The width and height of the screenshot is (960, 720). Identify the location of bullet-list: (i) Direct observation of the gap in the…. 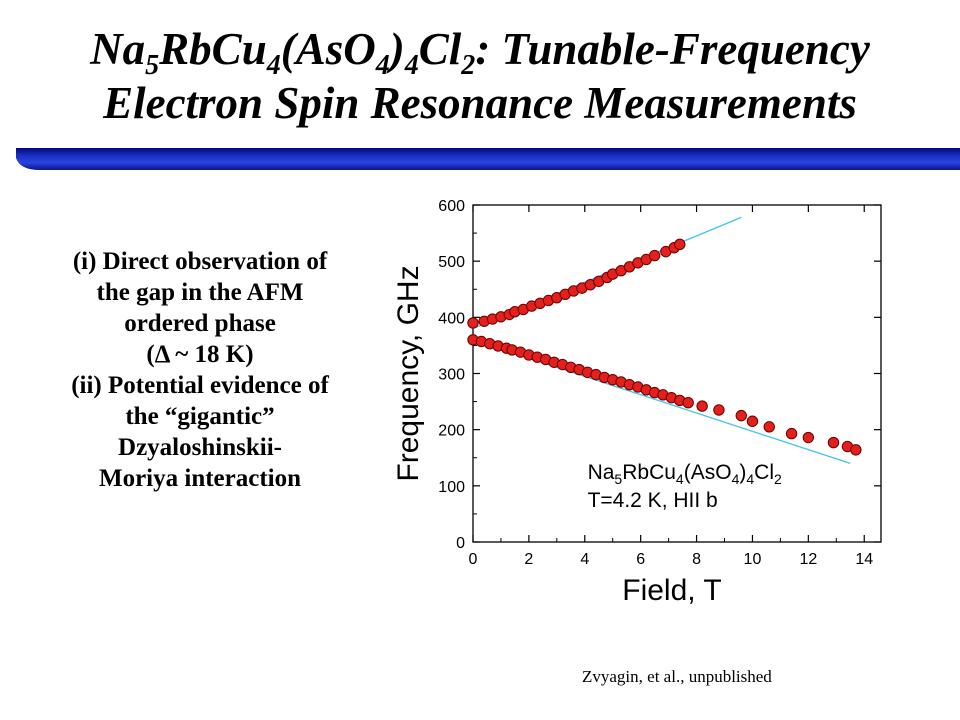
(200, 370).